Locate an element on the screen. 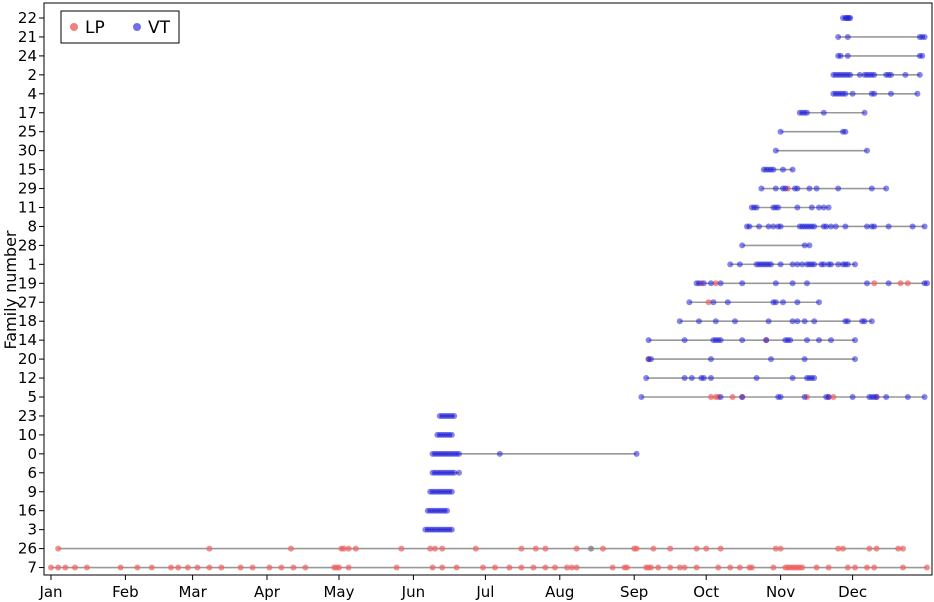 The height and width of the screenshot is (602, 934). x-tick-label: Jun is located at coordinates (413, 592).